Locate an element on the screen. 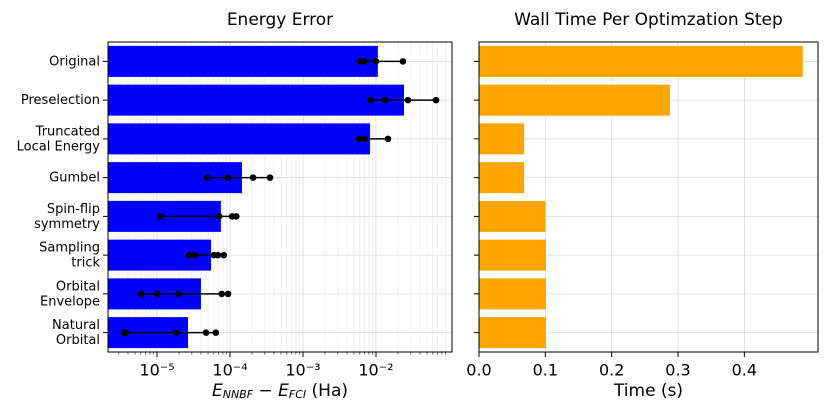 This screenshot has height=415, width=830. y-tick-label: Natural Orbital is located at coordinates (76, 333).